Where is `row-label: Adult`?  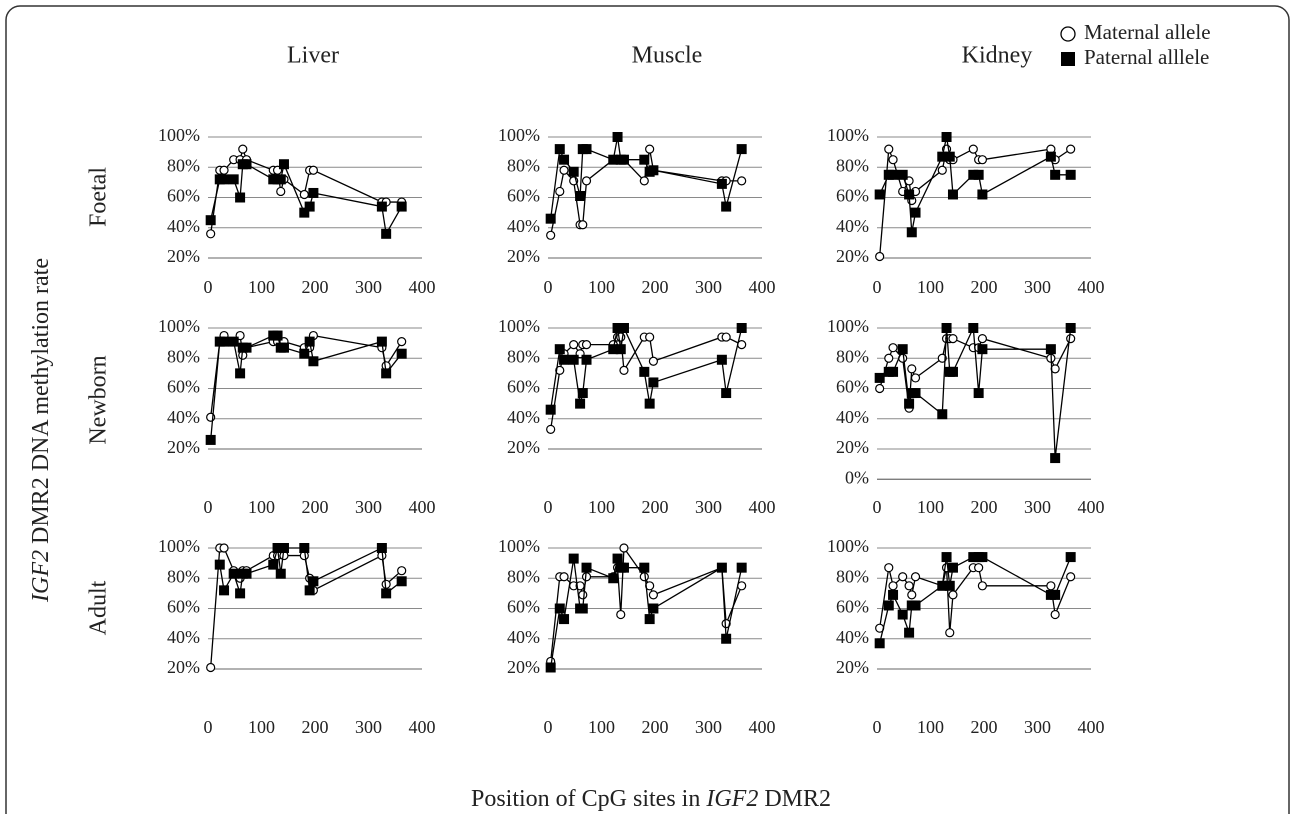 row-label: Adult is located at coordinates (99, 607).